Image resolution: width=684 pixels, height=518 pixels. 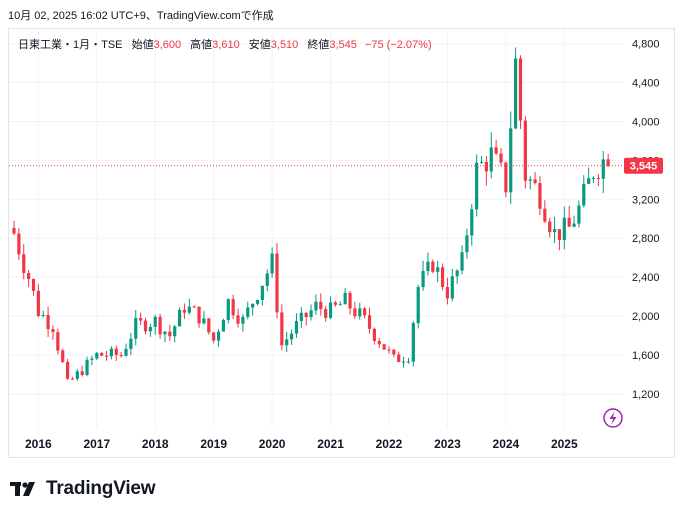 I want to click on x-tick-label: 2016, so click(x=38, y=444).